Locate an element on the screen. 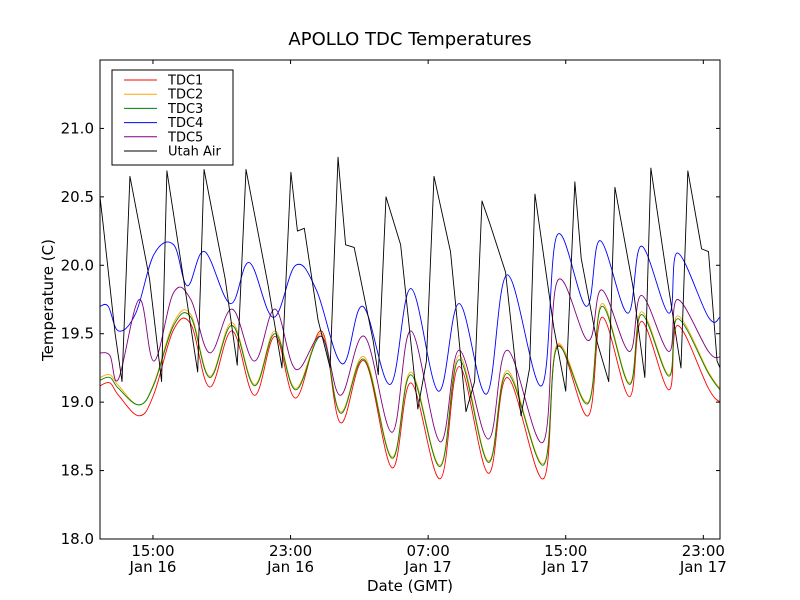  legend-label: TDC5 is located at coordinates (185, 137).